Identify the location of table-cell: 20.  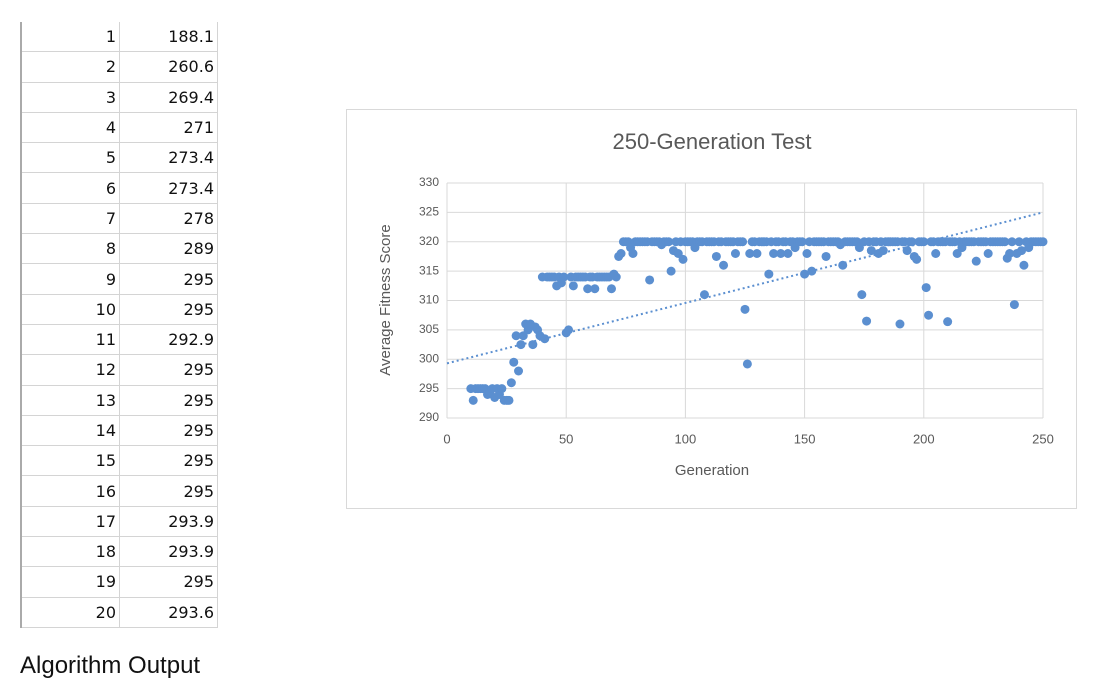
(70, 612).